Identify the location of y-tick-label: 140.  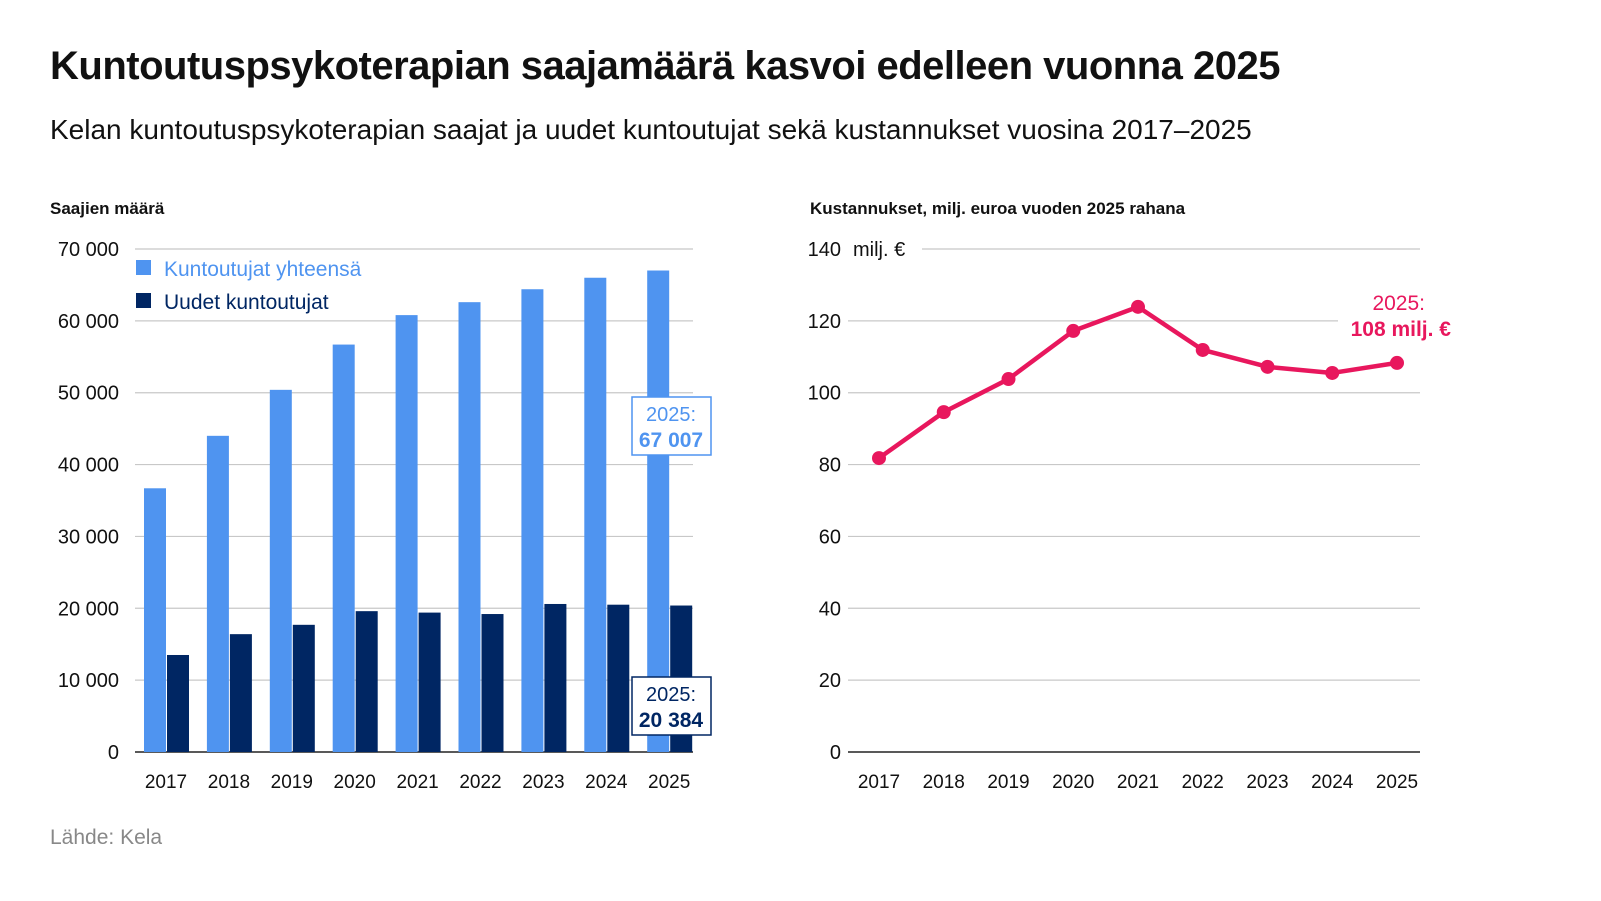
(824, 250).